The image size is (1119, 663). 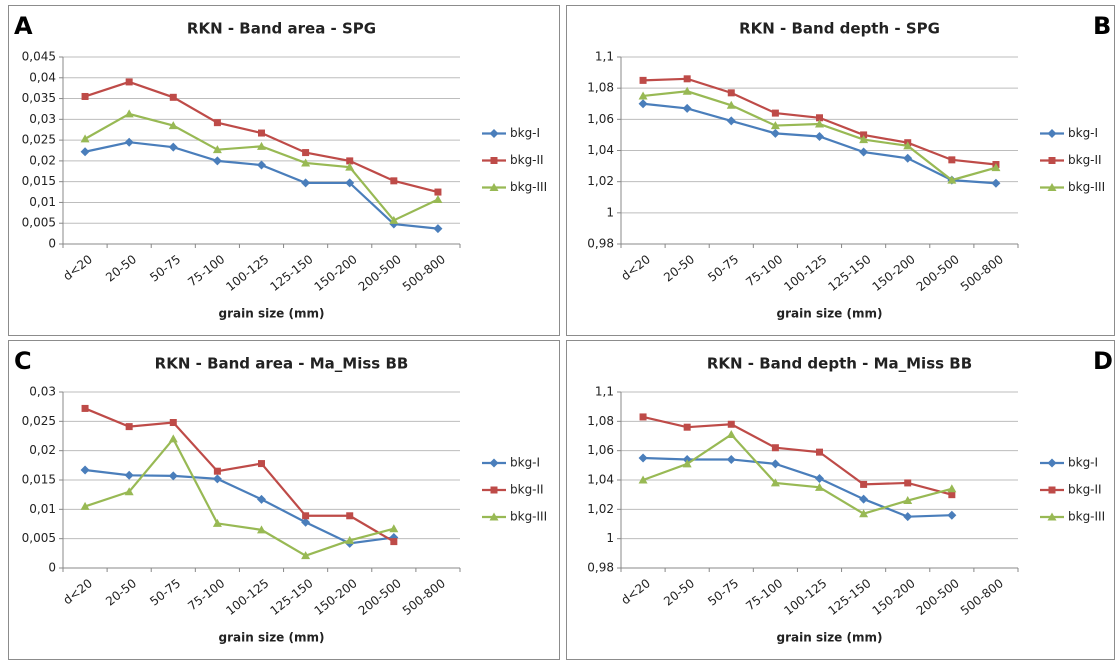 I want to click on y-tick-label: 0,025, so click(x=39, y=140).